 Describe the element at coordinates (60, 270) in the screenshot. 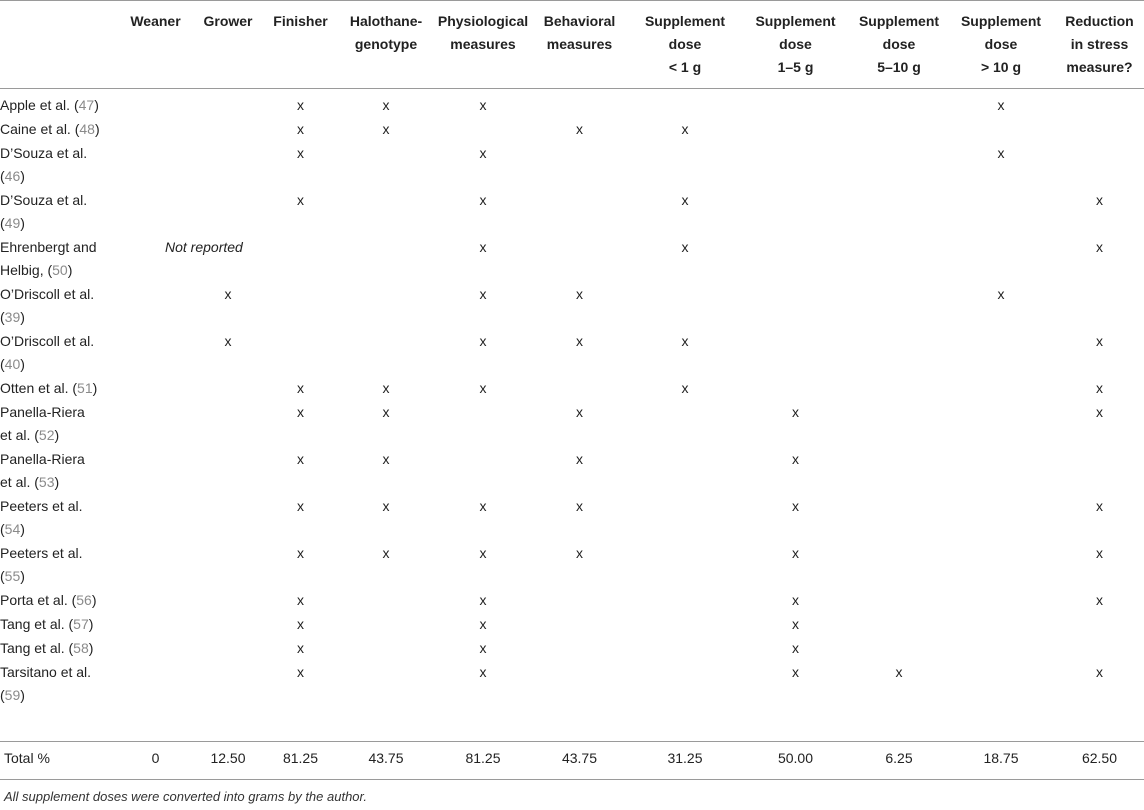

I see `reference-link: 50` at that location.